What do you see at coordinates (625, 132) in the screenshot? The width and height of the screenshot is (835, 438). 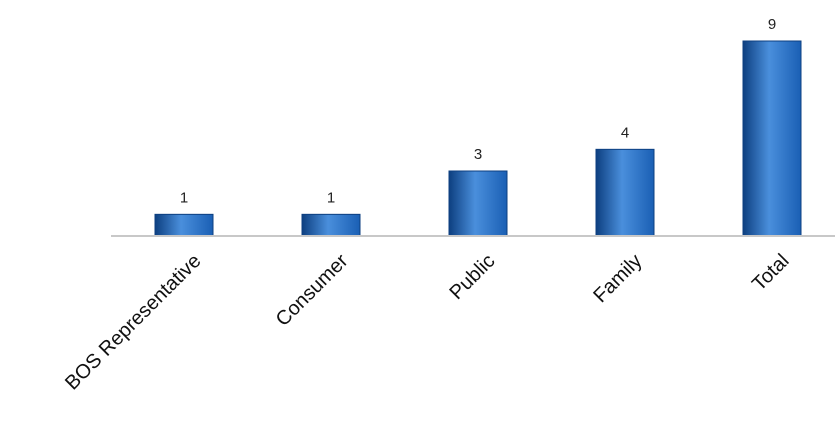 I see `value-label-family: 4` at bounding box center [625, 132].